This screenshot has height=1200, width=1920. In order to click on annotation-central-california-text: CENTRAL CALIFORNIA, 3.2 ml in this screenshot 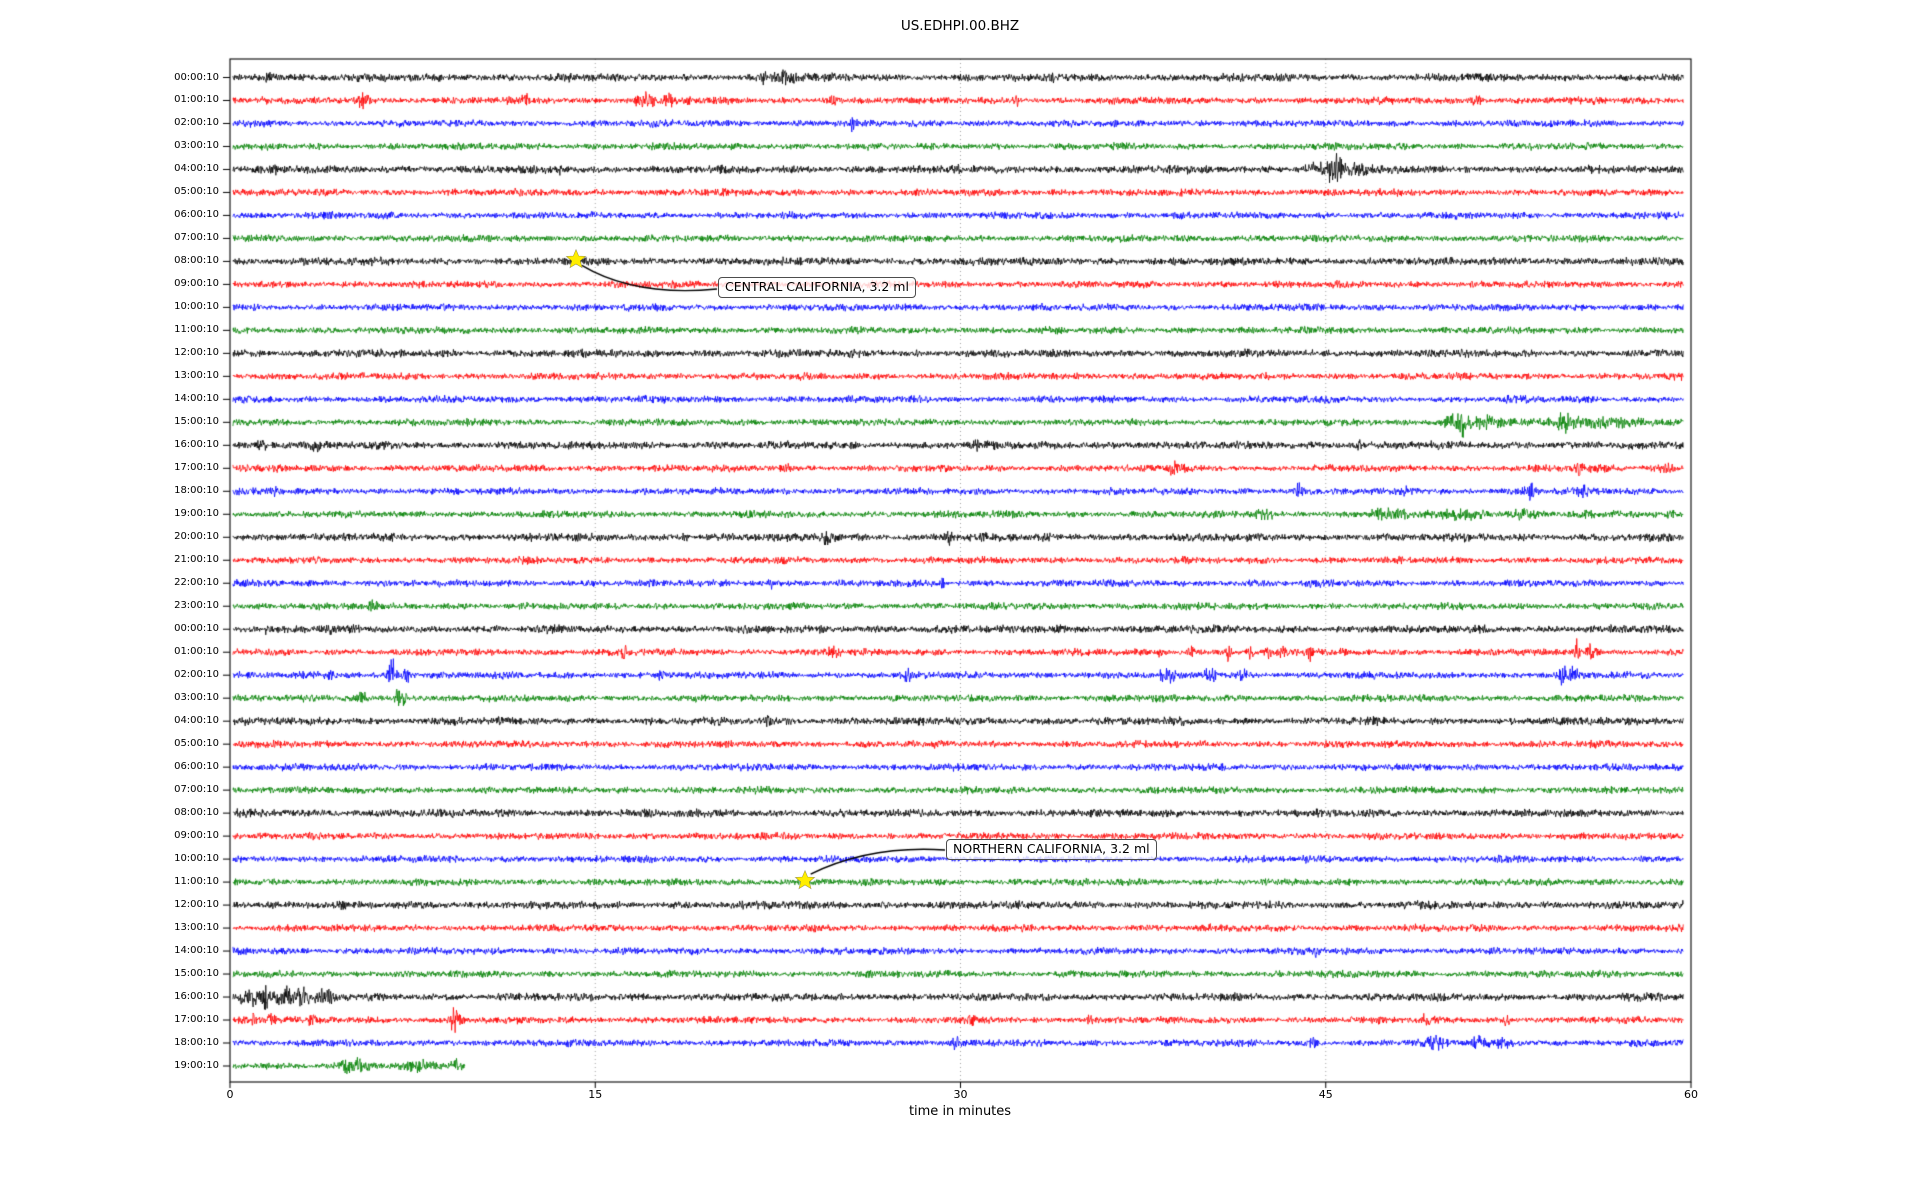, I will do `click(817, 286)`.